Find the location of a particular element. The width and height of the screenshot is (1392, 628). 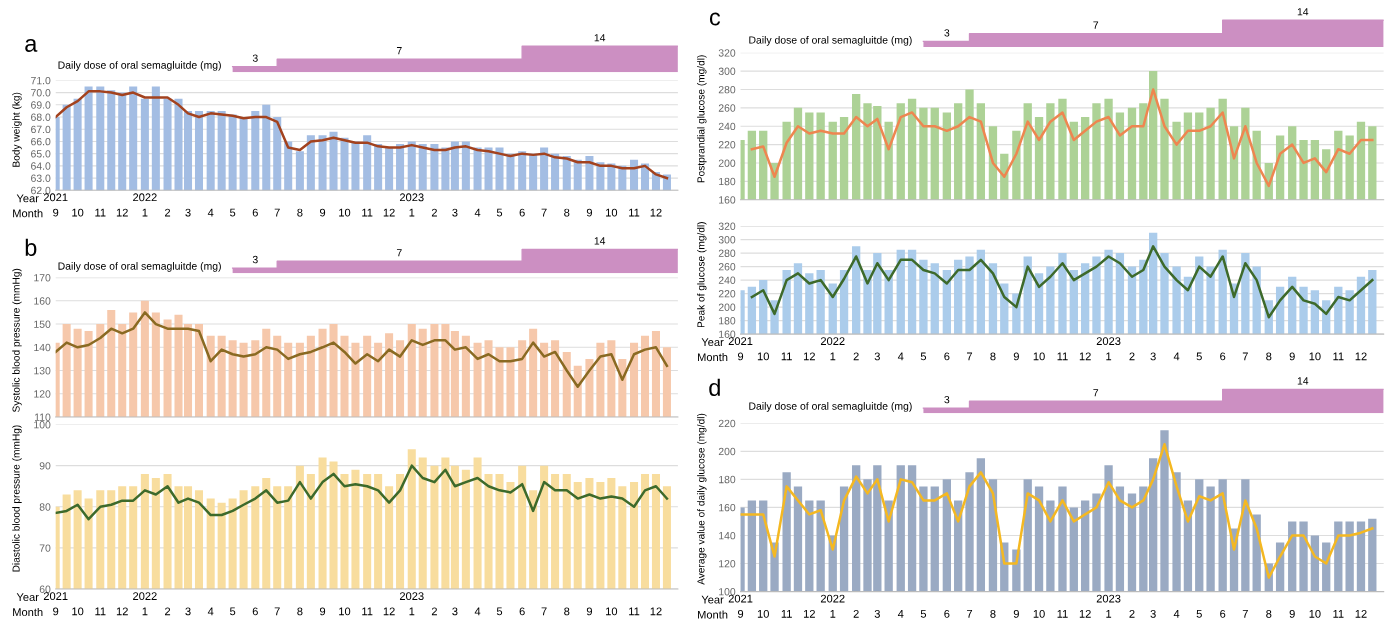

text: d is located at coordinates (714, 387).